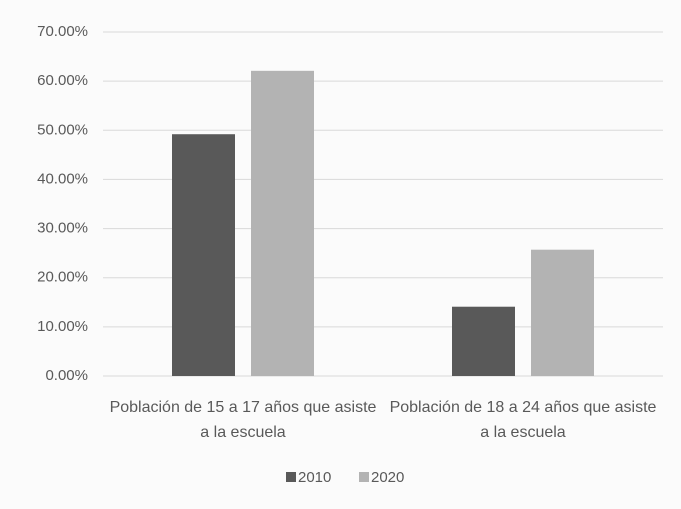  I want to click on y-tick-label: 70.00%, so click(62, 31).